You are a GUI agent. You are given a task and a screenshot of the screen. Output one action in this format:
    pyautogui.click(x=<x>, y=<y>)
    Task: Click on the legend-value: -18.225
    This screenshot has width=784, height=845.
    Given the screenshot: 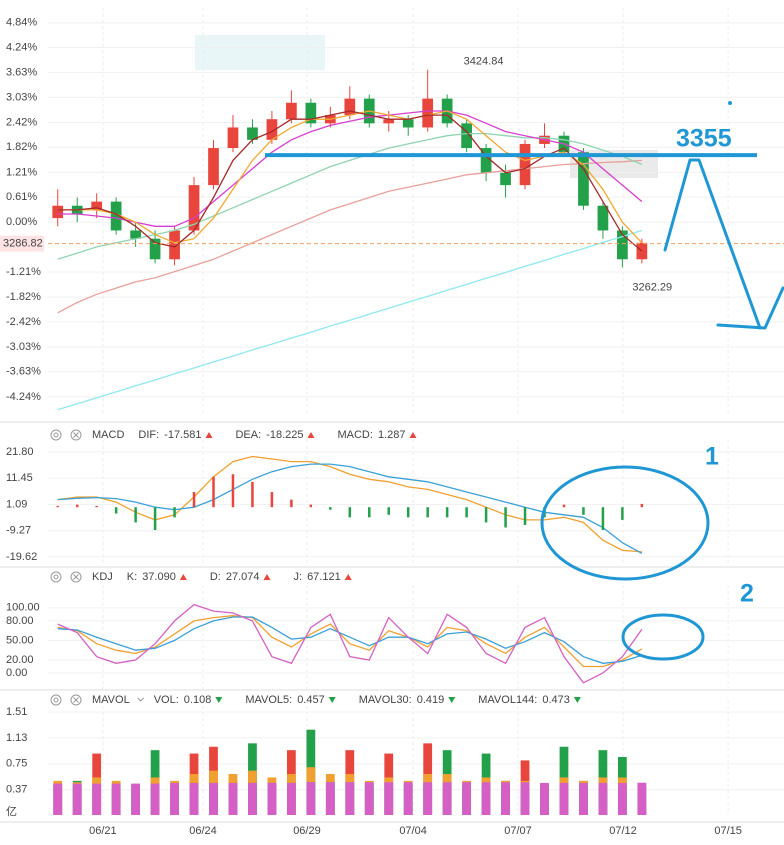 What is the action you would take?
    pyautogui.click(x=284, y=435)
    